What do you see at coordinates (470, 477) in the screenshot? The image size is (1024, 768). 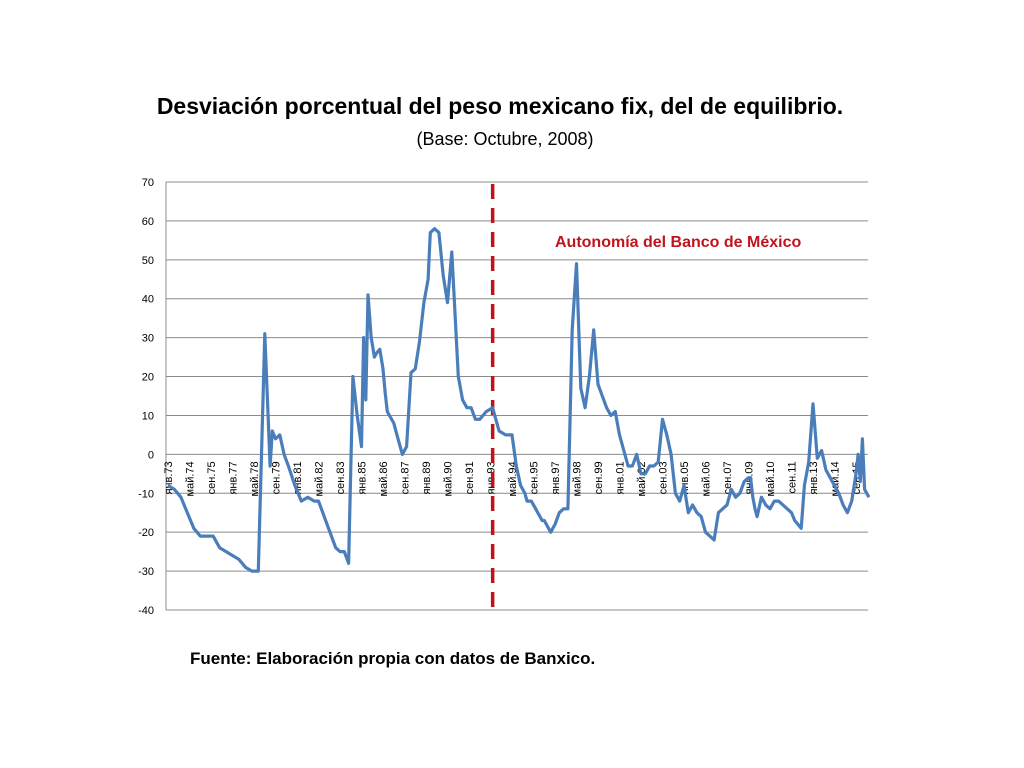 I see `x-tick-label: сен.91` at bounding box center [470, 477].